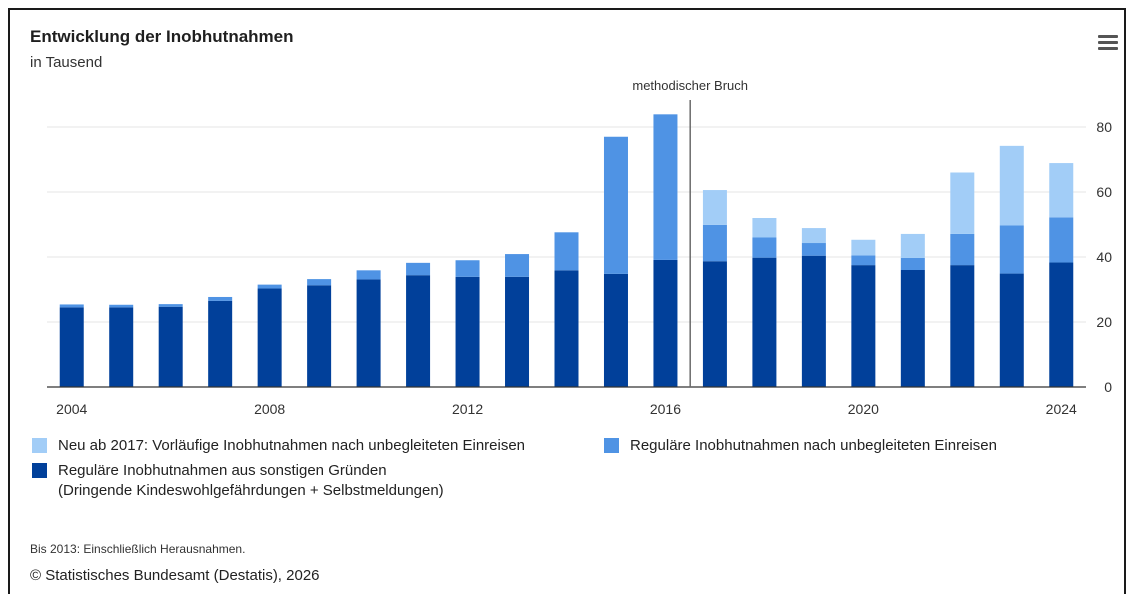 This screenshot has height=596, width=1133. Describe the element at coordinates (71, 409) in the screenshot. I see `x-tick-label-2004: 2004` at that location.